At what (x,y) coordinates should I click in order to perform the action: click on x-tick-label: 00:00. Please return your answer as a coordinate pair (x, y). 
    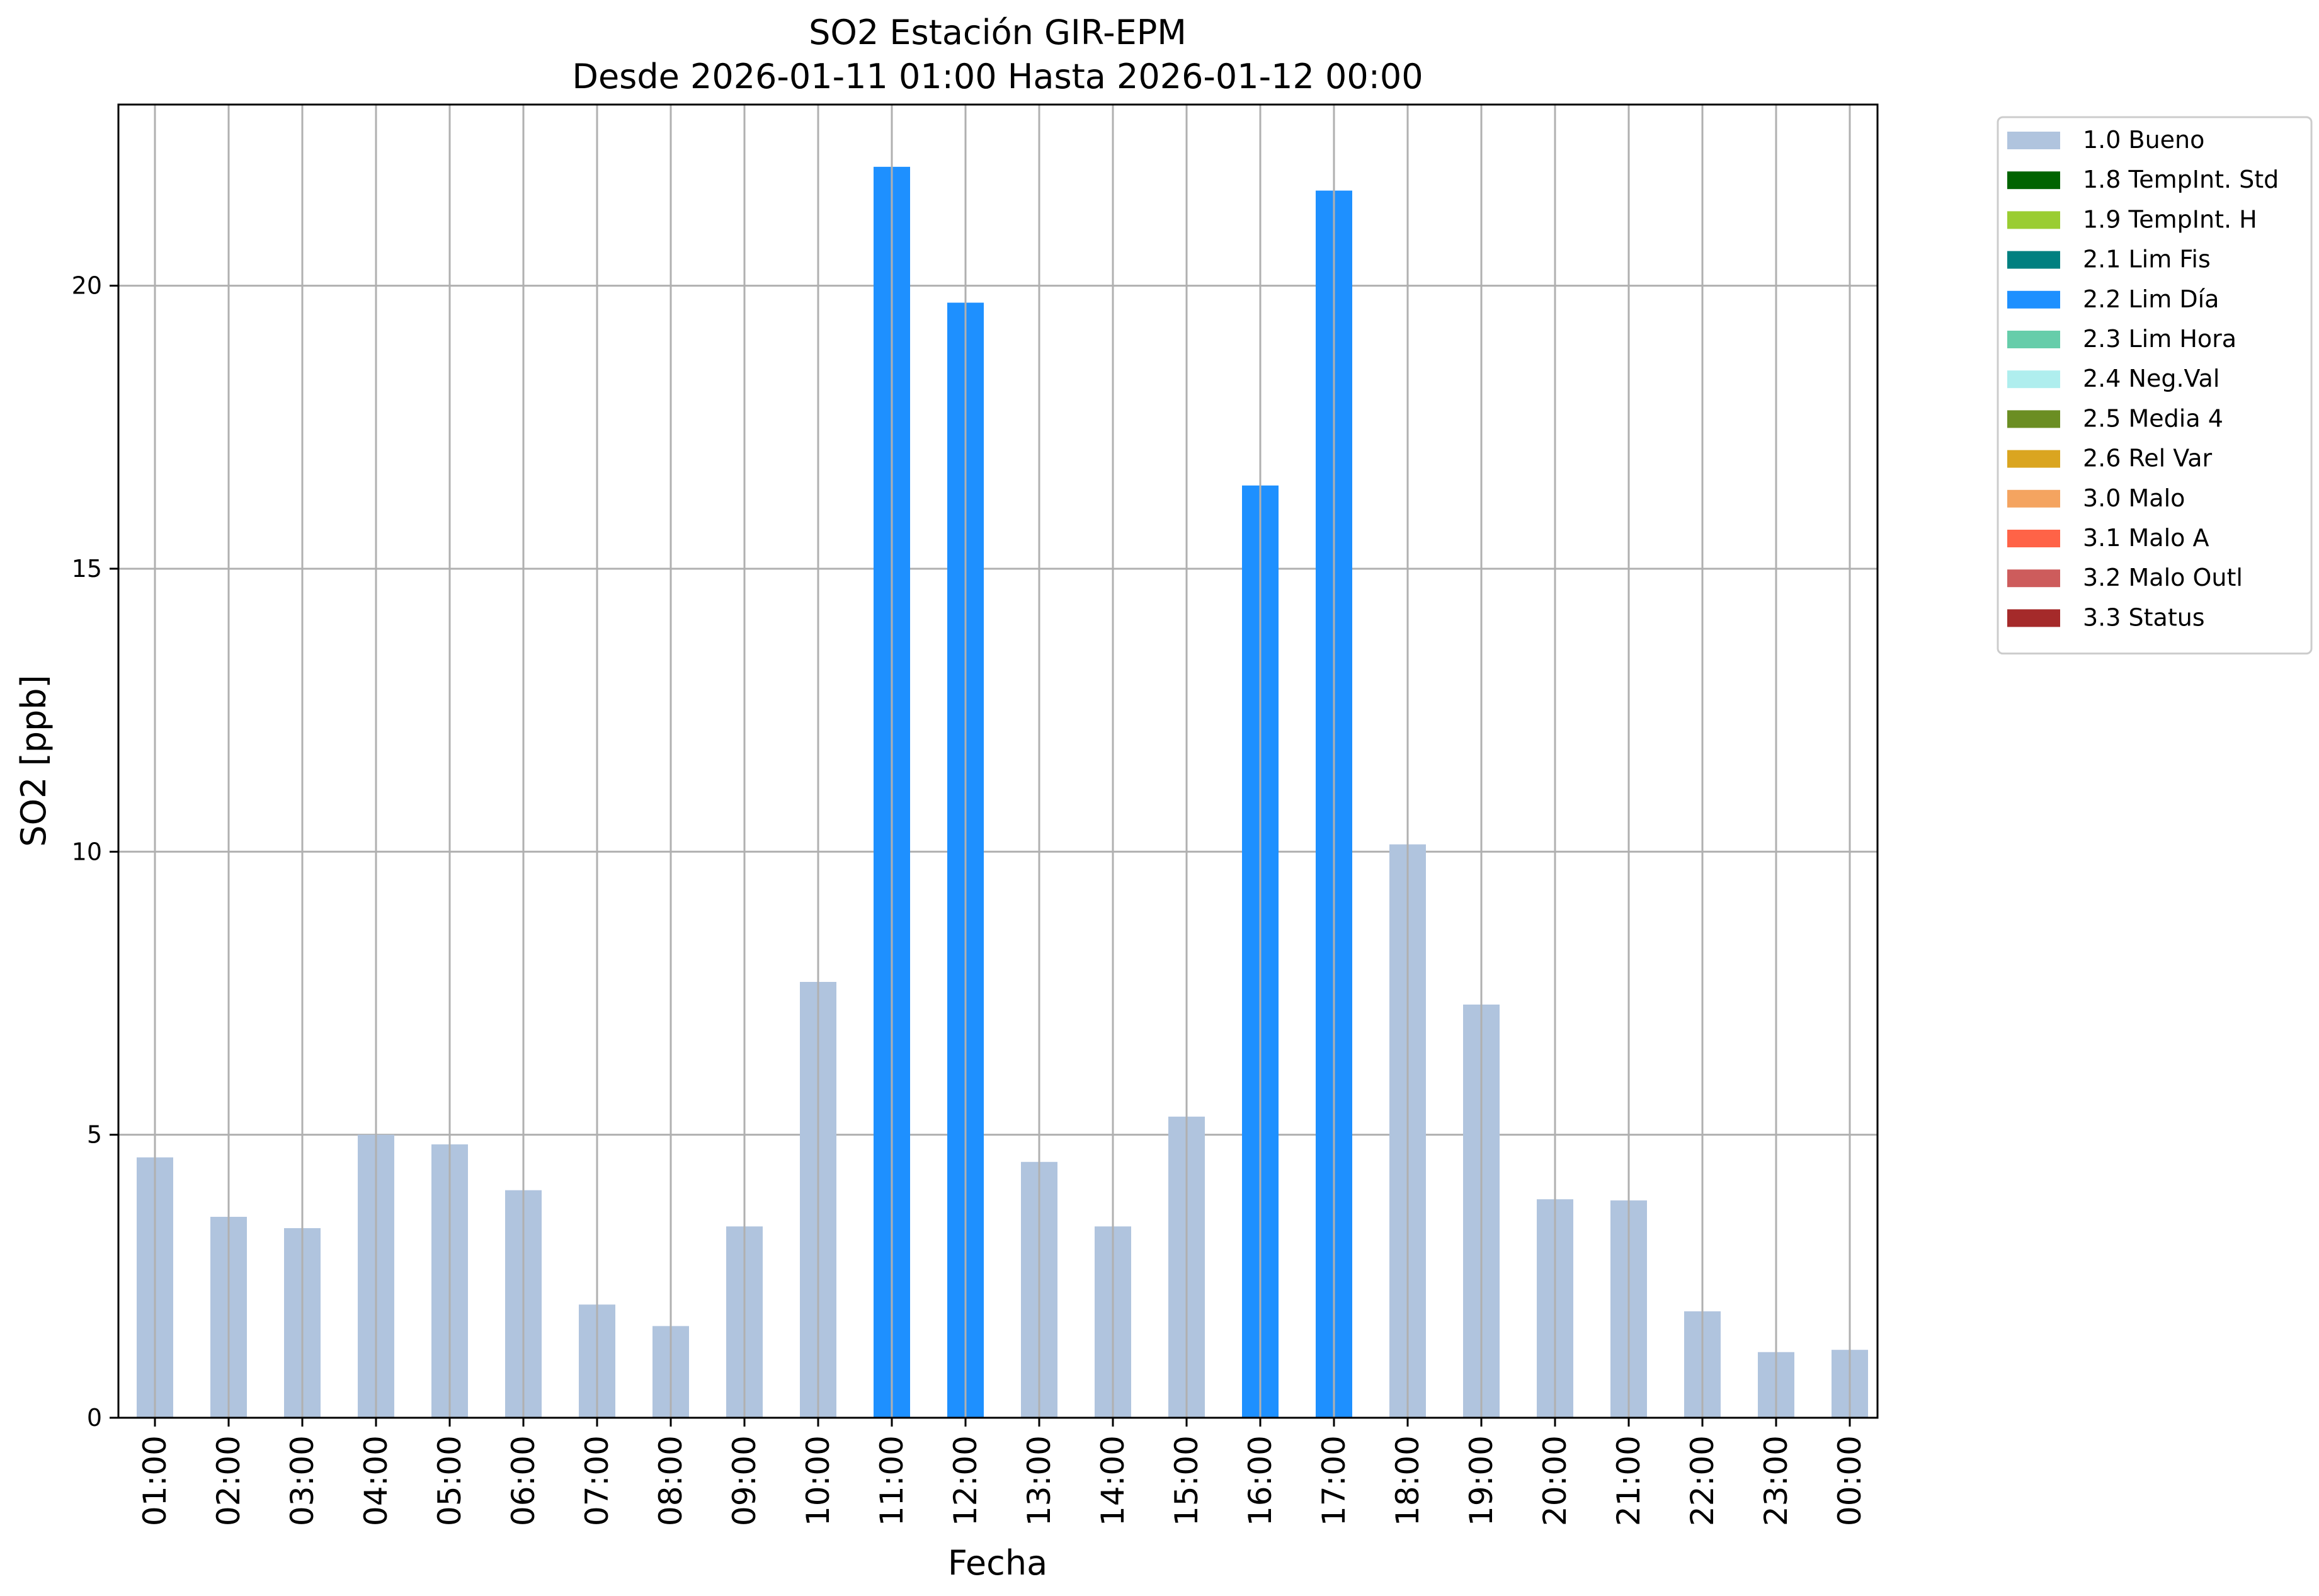
    Looking at the image, I should click on (1850, 1480).